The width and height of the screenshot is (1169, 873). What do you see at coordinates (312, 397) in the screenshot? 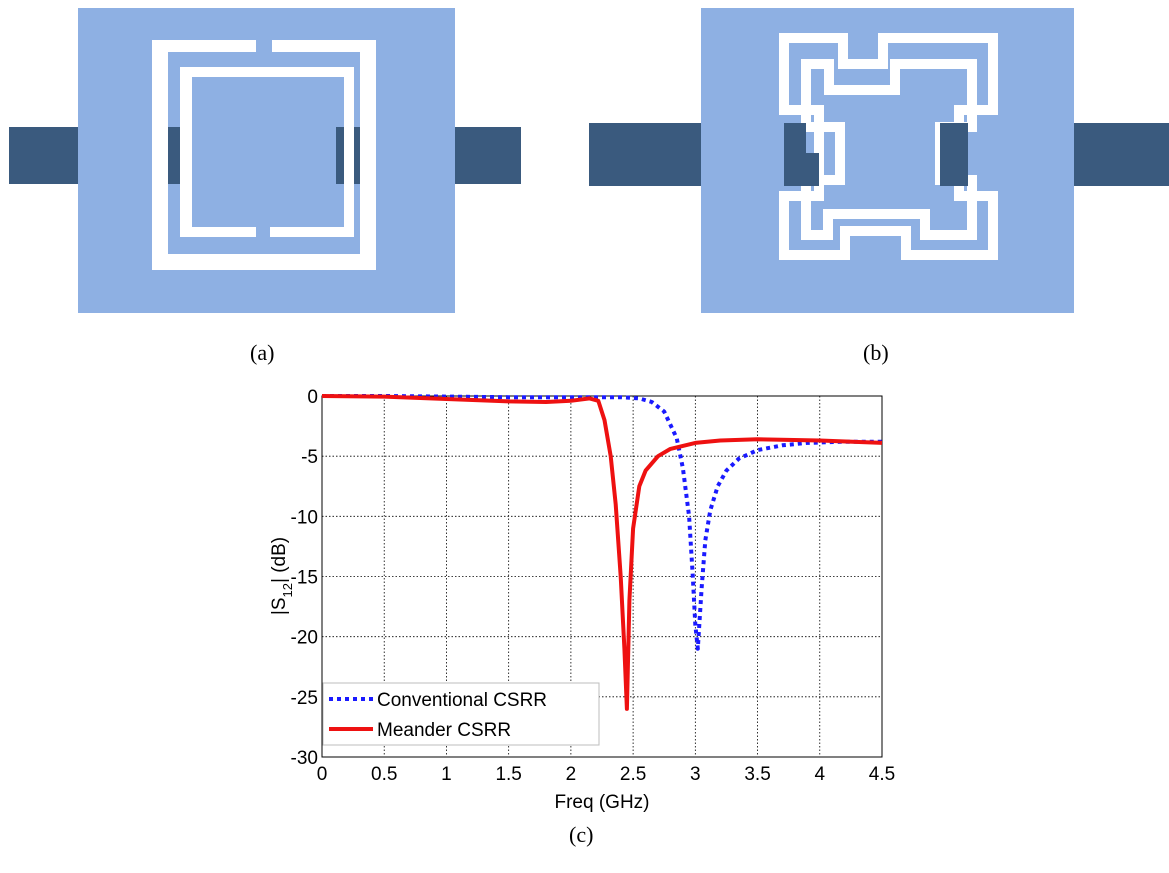
I see `y-tick-label: 0` at bounding box center [312, 397].